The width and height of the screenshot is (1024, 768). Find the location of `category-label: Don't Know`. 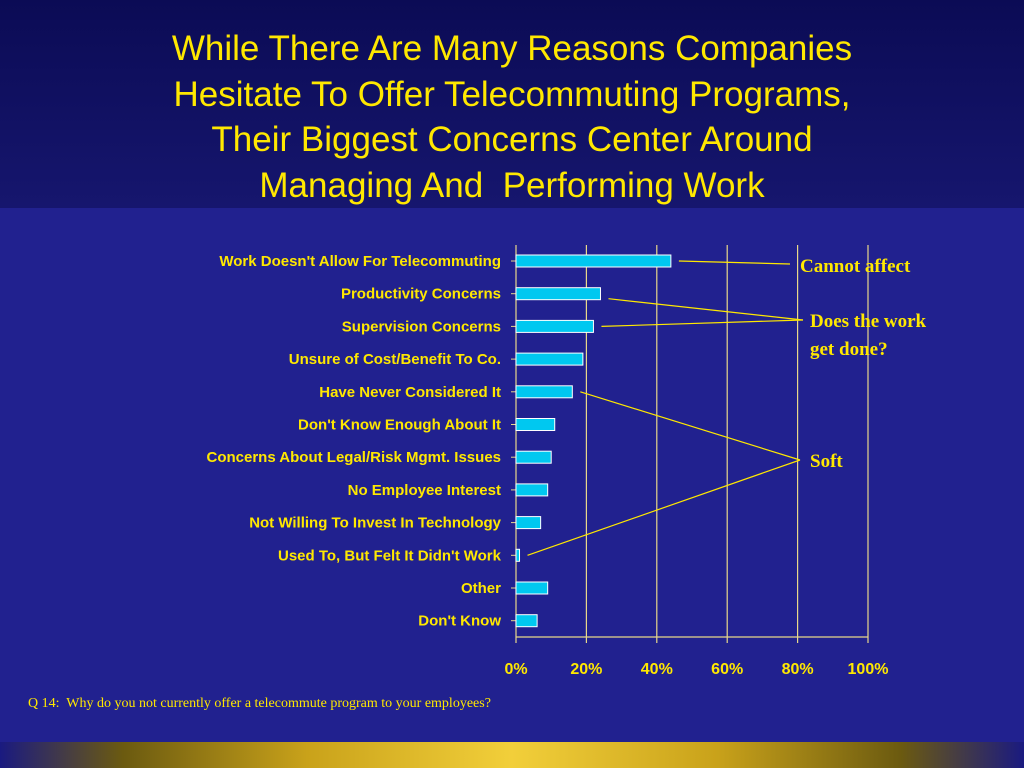

category-label: Don't Know is located at coordinates (459, 621).